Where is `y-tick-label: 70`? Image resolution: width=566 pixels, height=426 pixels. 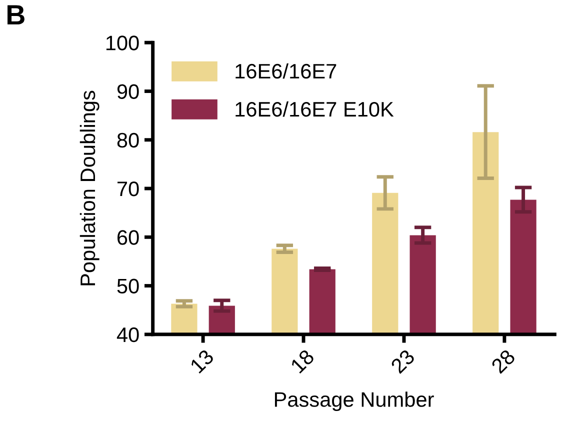
y-tick-label: 70 is located at coordinates (128, 189).